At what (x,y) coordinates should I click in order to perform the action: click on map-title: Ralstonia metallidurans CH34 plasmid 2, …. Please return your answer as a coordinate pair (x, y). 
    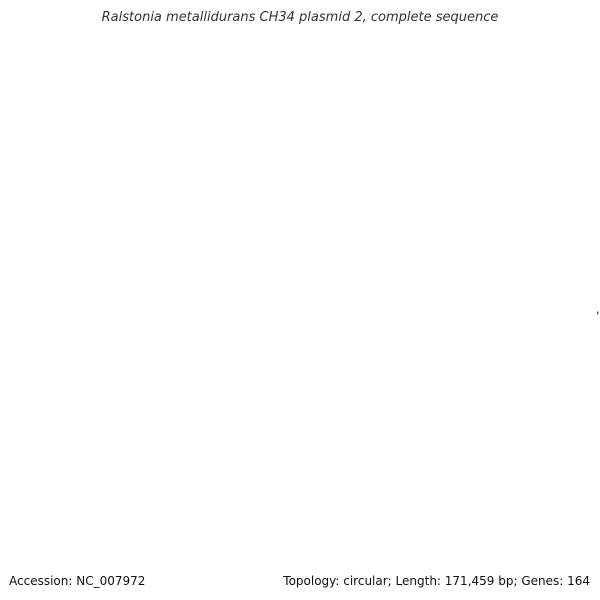
    Looking at the image, I should click on (300, 17).